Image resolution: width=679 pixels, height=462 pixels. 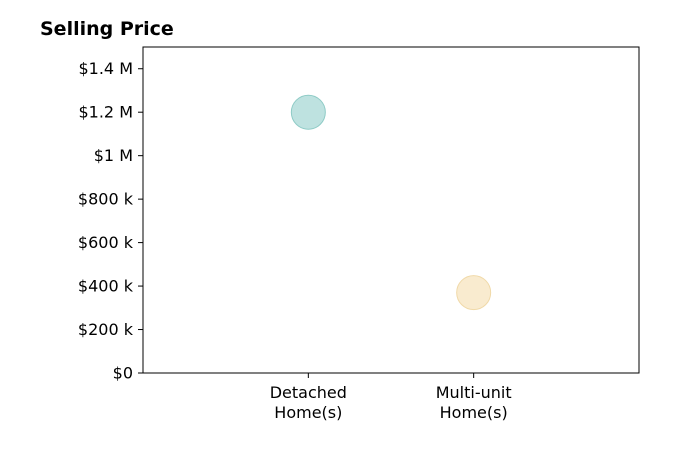 I want to click on y-tick-label: $600 k, so click(x=106, y=242).